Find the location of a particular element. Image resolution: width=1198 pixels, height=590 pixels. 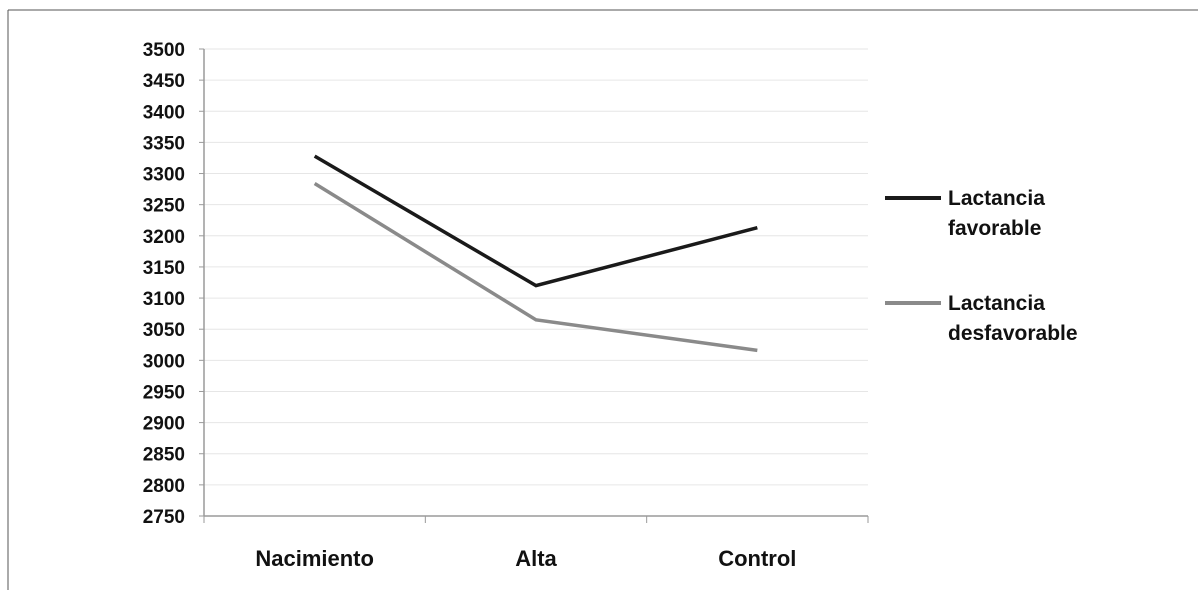

y-tick-label: 2800 is located at coordinates (164, 486).